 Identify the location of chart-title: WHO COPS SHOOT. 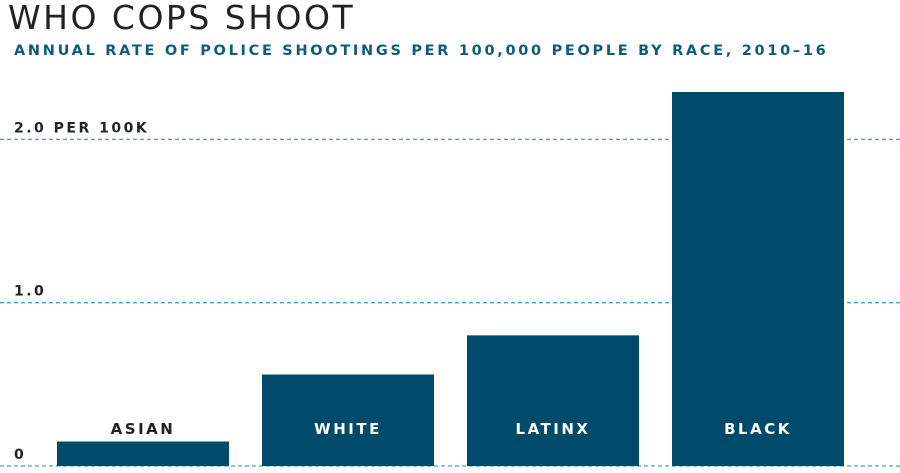
(182, 18).